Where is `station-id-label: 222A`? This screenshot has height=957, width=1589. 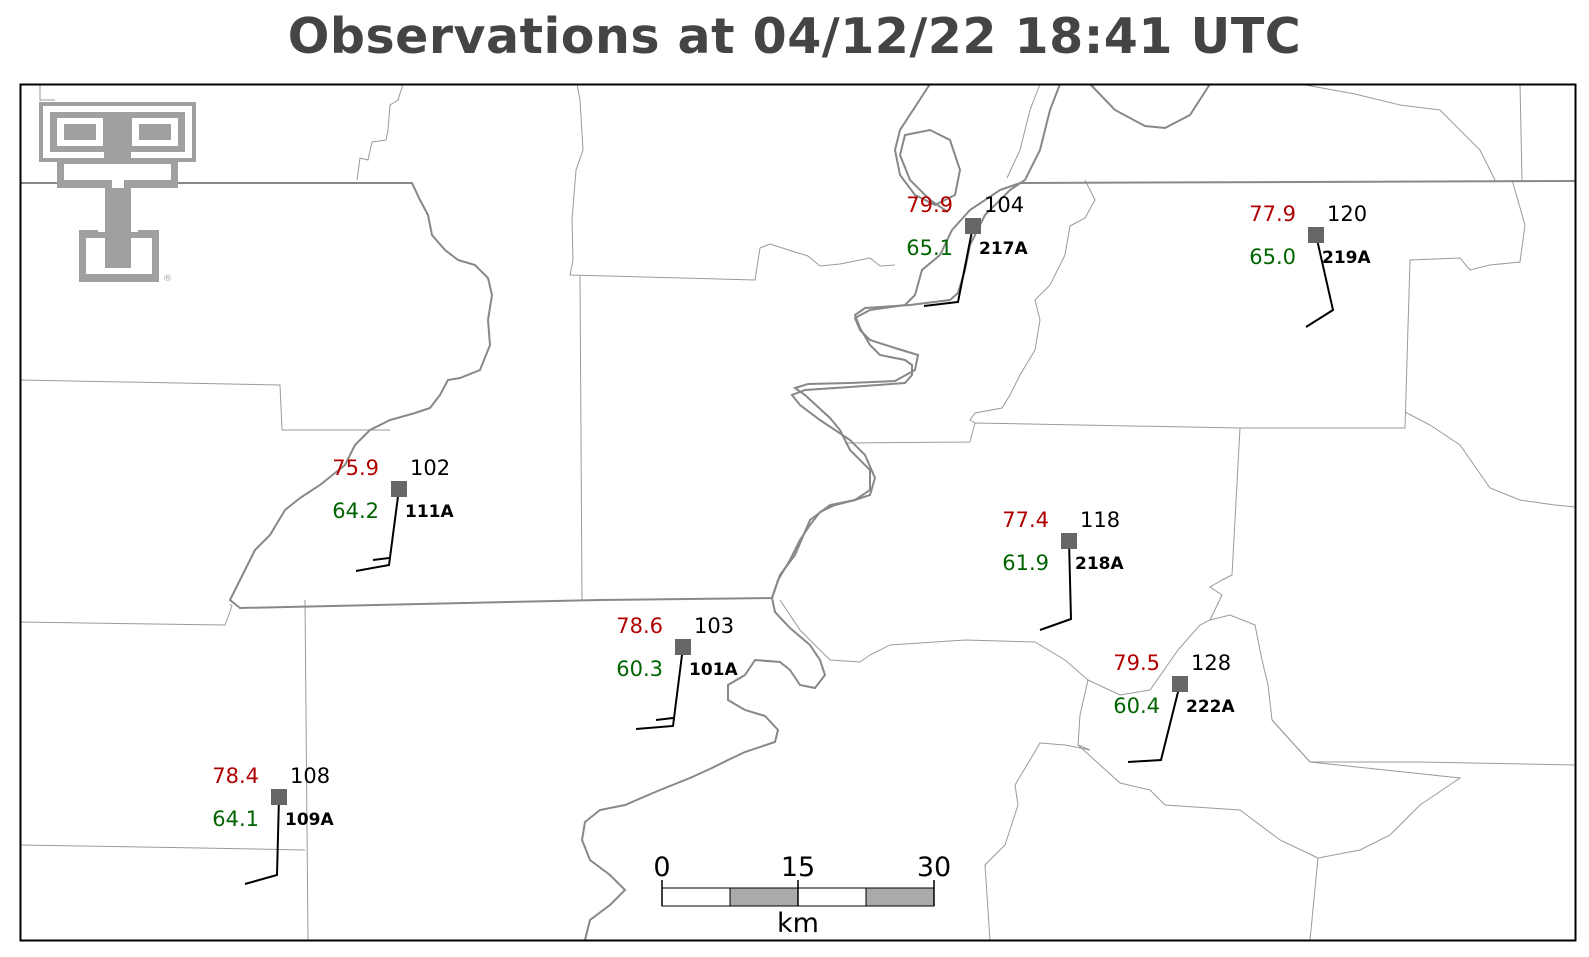
station-id-label: 222A is located at coordinates (1210, 707).